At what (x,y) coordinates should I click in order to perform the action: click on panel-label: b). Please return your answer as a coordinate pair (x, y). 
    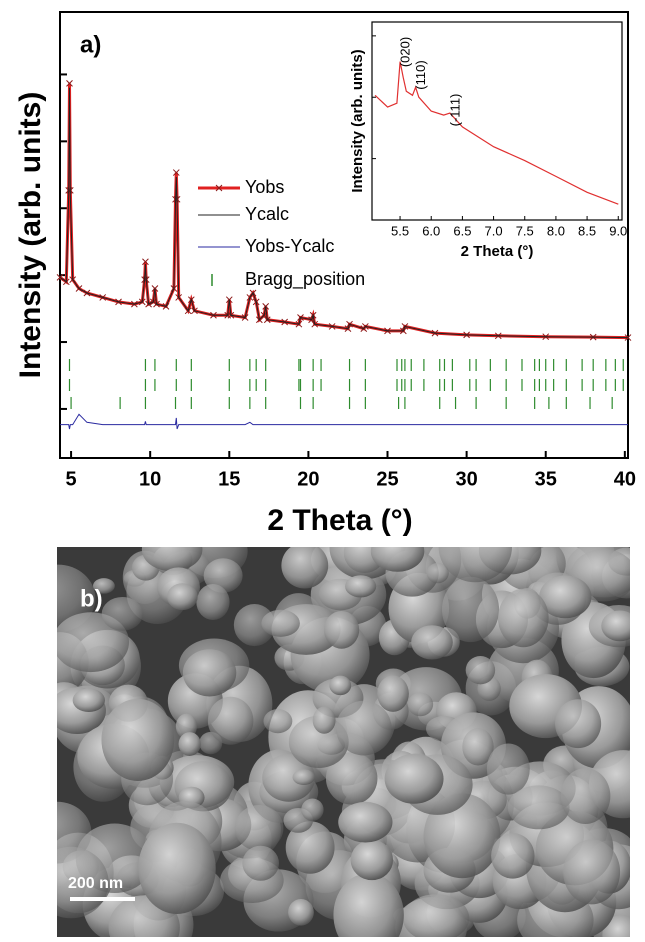
    Looking at the image, I should click on (91, 598).